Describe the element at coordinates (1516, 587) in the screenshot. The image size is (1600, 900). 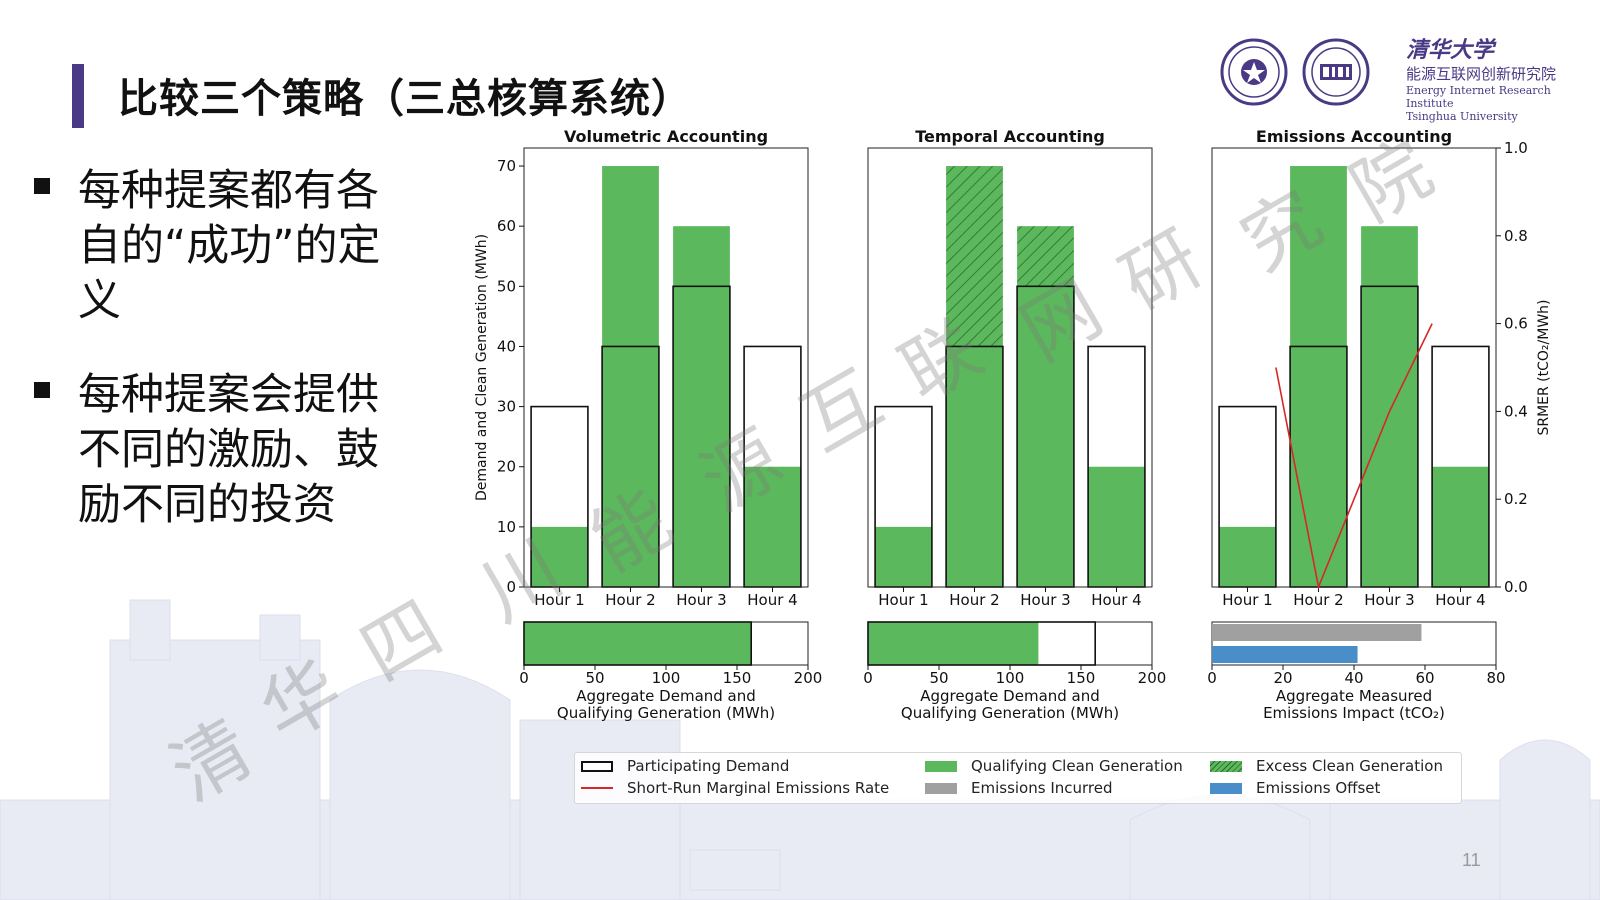
I see `y2-tick-label: 0.0` at that location.